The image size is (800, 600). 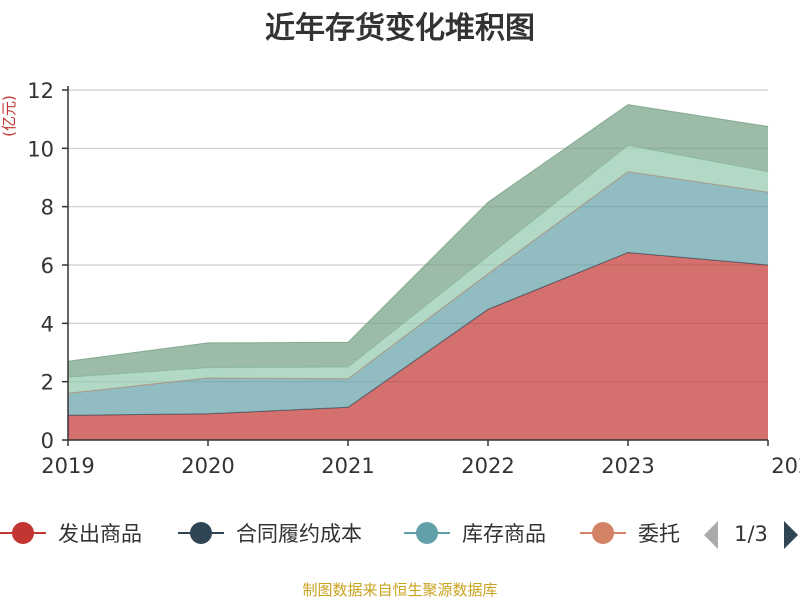 I want to click on y-axis: 0 2 4 6 8 10 12, so click(x=47, y=266).